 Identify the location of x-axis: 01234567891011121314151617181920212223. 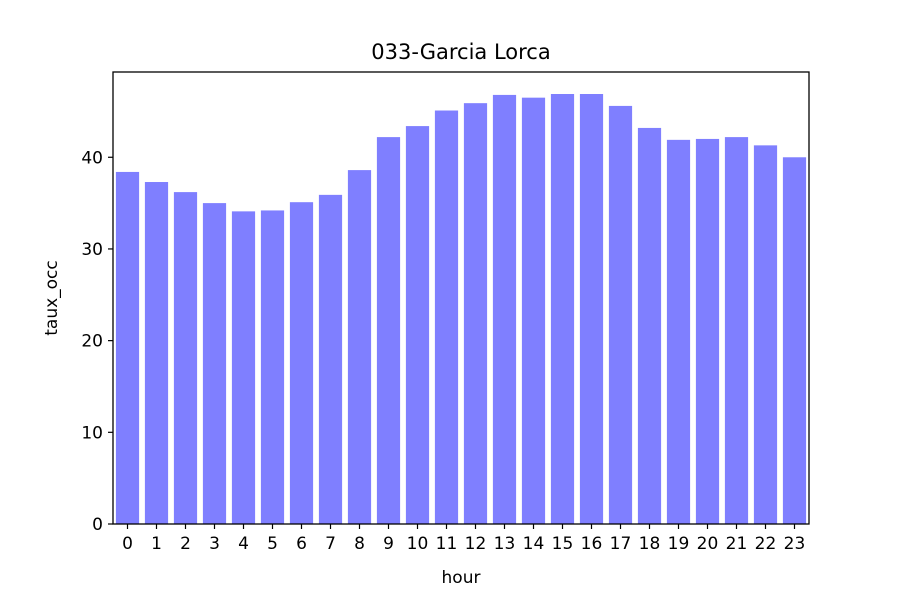
(463, 539).